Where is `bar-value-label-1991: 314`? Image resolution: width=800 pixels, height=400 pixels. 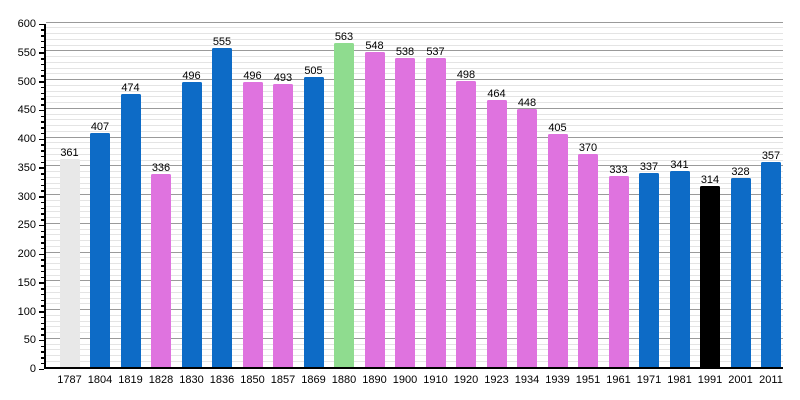
bar-value-label-1991: 314 is located at coordinates (710, 180).